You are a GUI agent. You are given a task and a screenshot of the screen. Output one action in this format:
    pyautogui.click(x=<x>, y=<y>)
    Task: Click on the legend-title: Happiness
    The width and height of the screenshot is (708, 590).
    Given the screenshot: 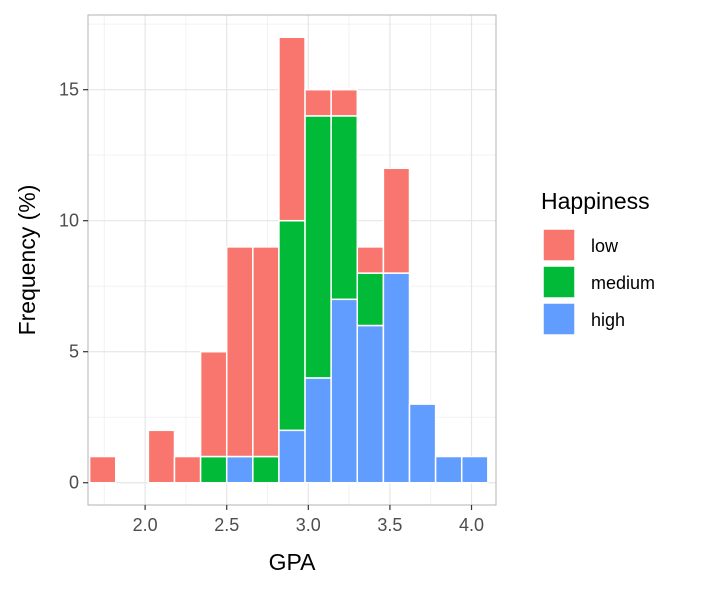 What is the action you would take?
    pyautogui.click(x=595, y=201)
    